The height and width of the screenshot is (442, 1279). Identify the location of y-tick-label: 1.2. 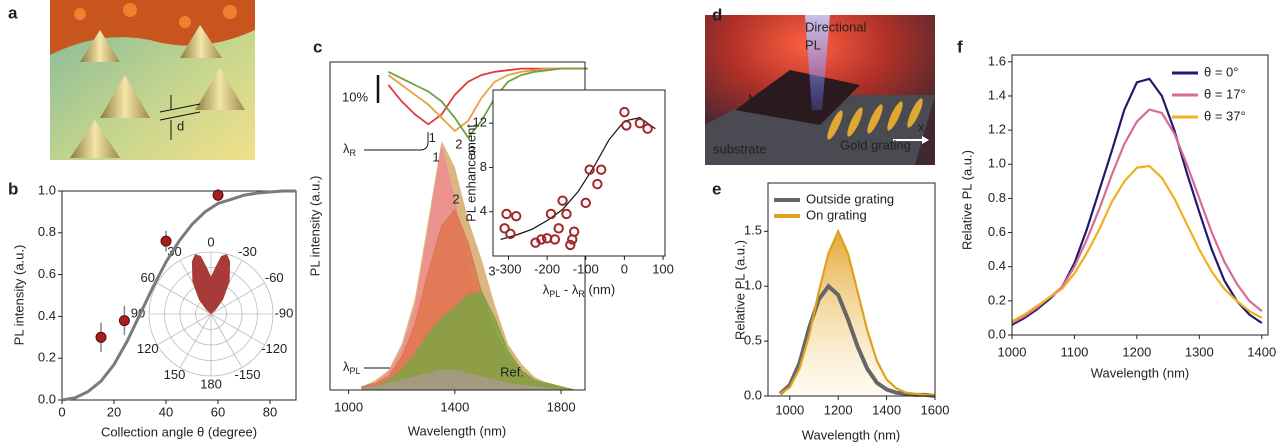
(997, 129).